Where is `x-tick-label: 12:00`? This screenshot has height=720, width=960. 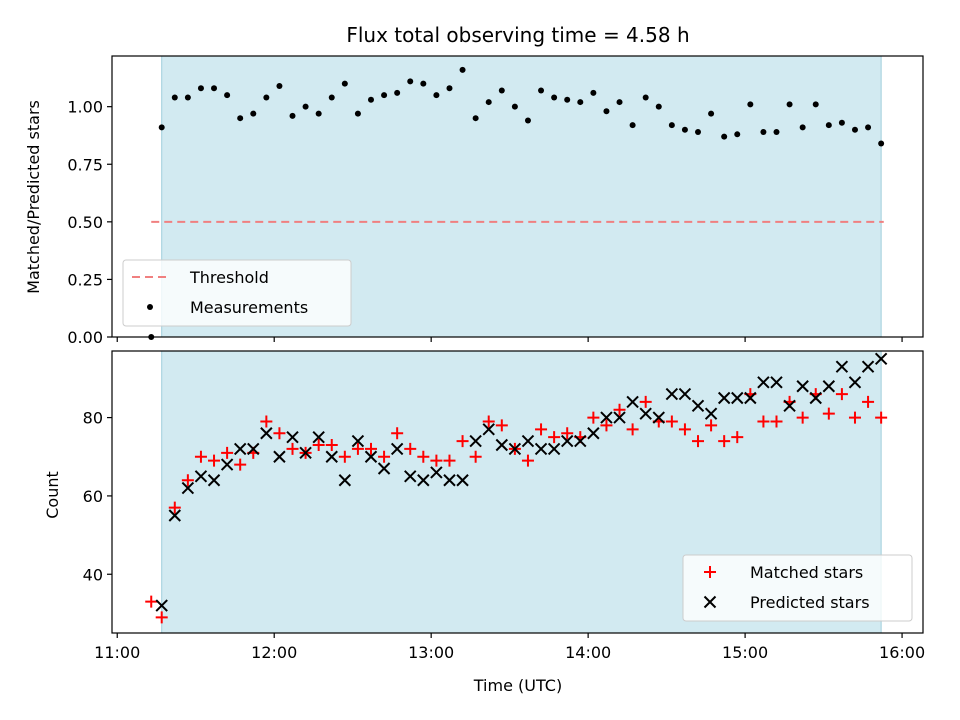
x-tick-label: 12:00 is located at coordinates (274, 652).